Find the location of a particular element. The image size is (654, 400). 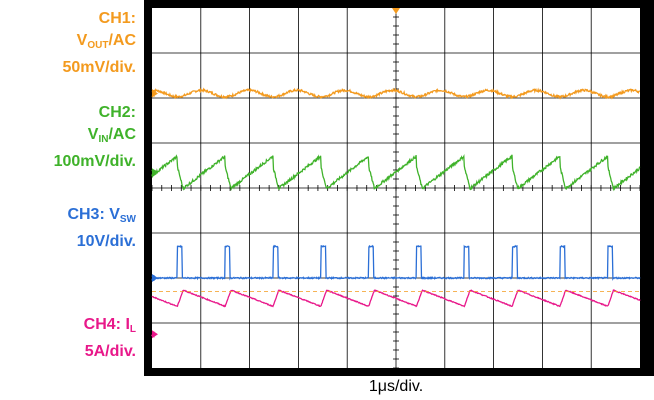

ch1-ground-marker is located at coordinates (155, 93).